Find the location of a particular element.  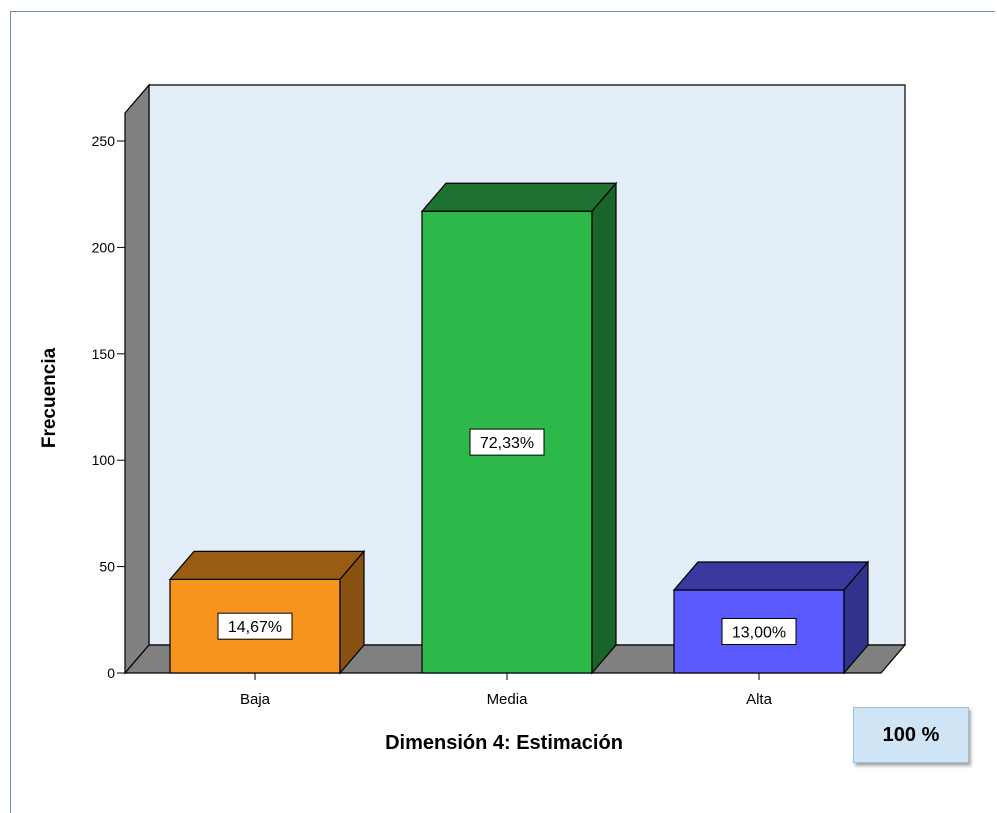

bar-alta: 13,00% is located at coordinates (771, 617).